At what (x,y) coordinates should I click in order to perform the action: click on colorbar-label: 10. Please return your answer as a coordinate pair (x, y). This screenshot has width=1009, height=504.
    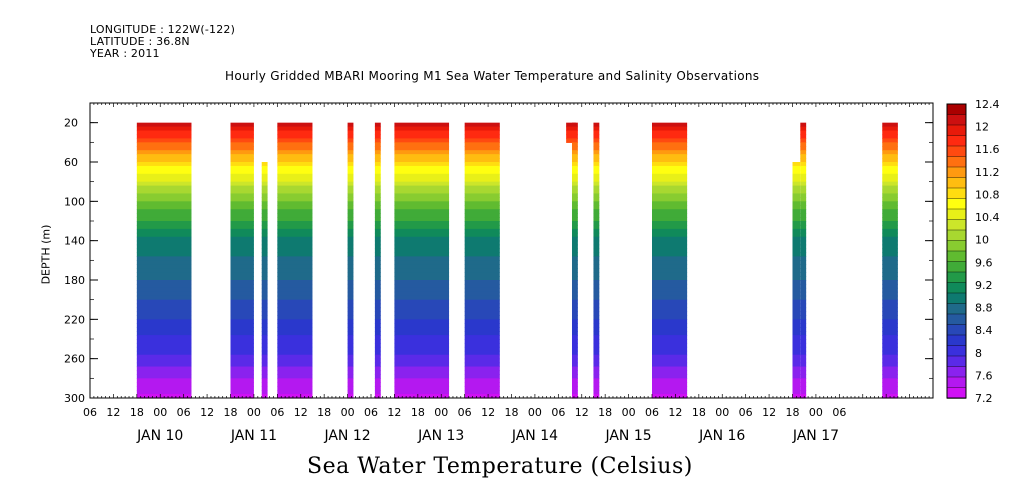
    Looking at the image, I should click on (982, 240).